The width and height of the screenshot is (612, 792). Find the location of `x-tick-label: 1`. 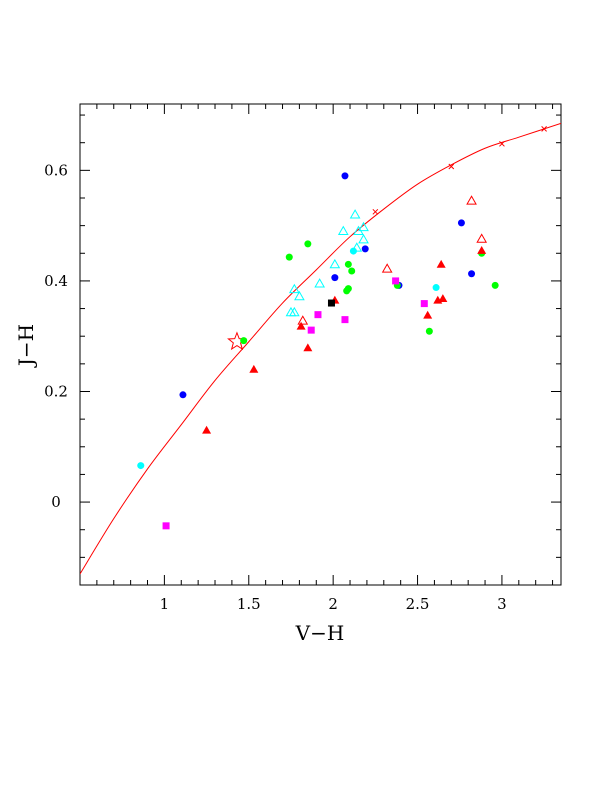

x-tick-label: 1 is located at coordinates (165, 604).